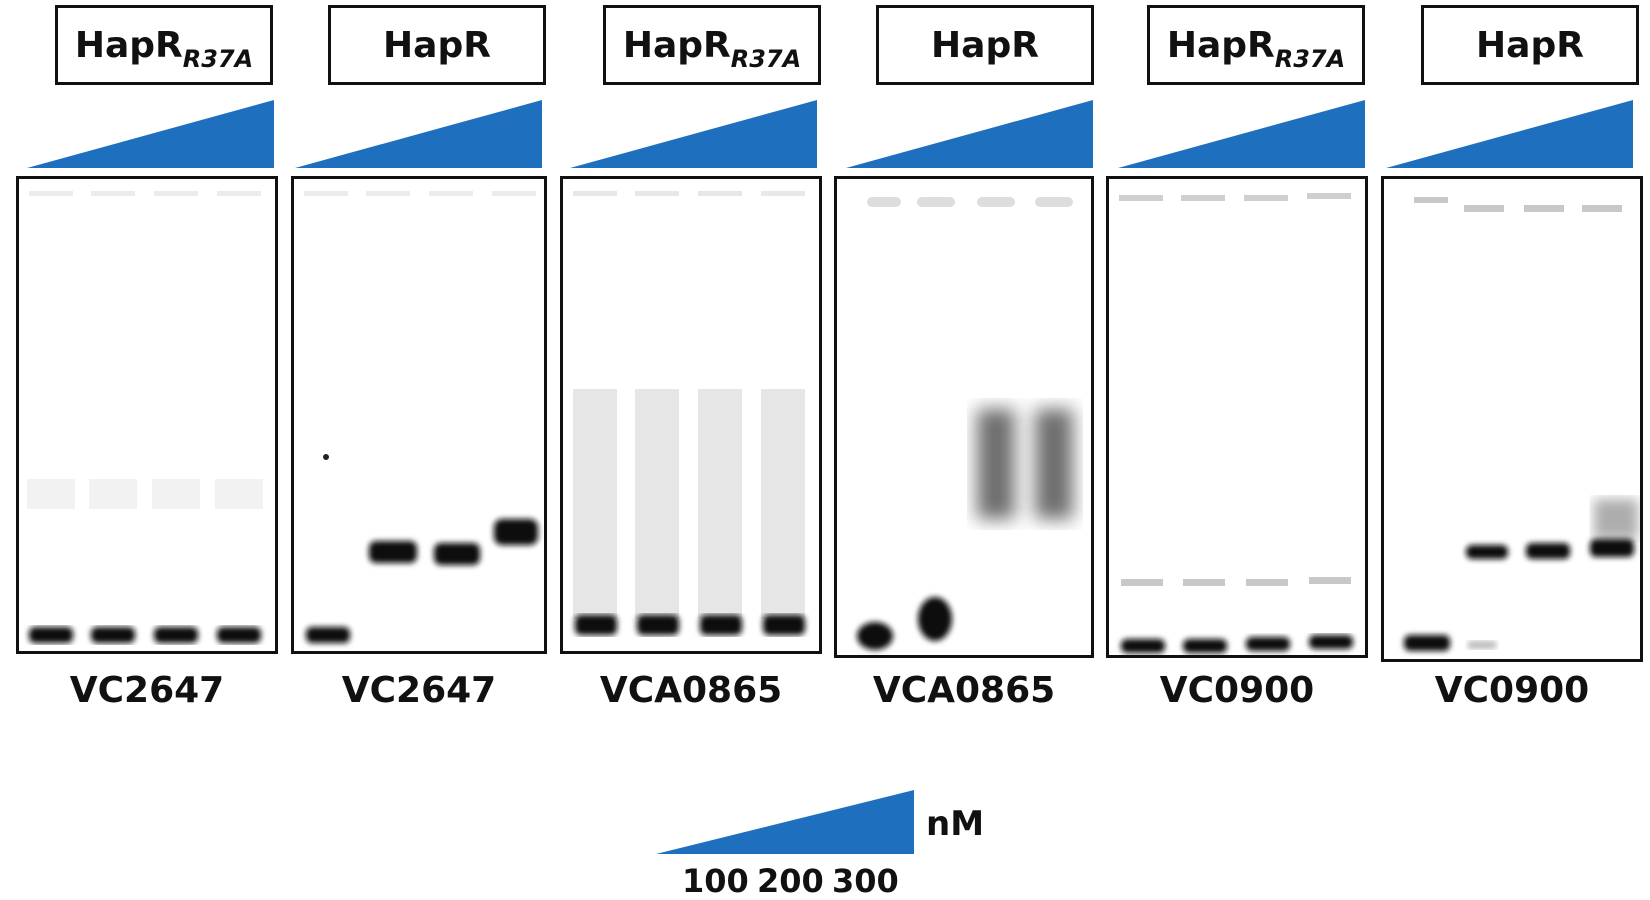 The width and height of the screenshot is (1650, 900). What do you see at coordinates (419, 690) in the screenshot?
I see `dna-label-2: VC2647` at bounding box center [419, 690].